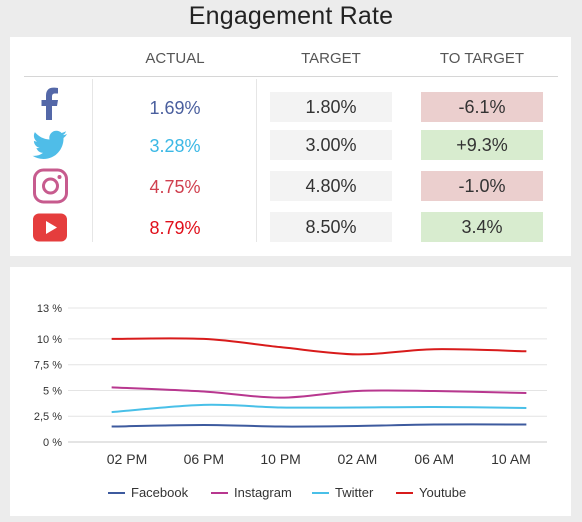  I want to click on legend-item-facebook: Facebook, so click(160, 492).